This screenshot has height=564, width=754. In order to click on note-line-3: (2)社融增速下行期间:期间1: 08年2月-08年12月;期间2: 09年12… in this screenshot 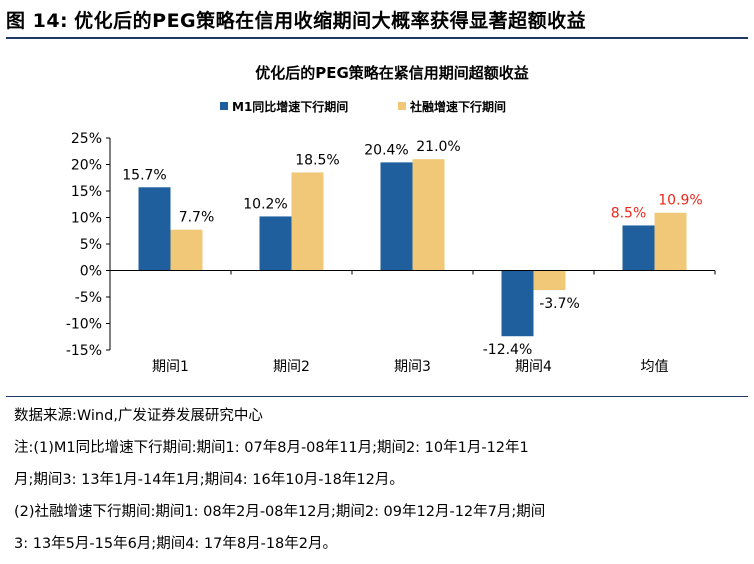, I will do `click(280, 512)`.